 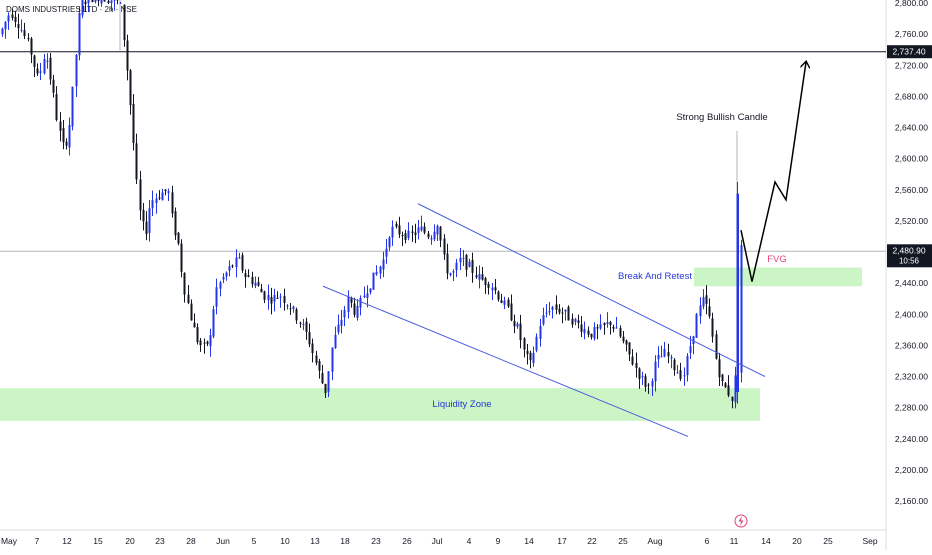 I want to click on time-tick-label: 23, so click(x=376, y=541).